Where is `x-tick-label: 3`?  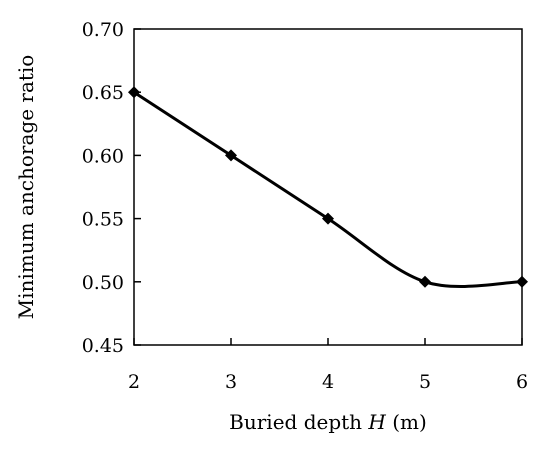 x-tick-label: 3 is located at coordinates (231, 382).